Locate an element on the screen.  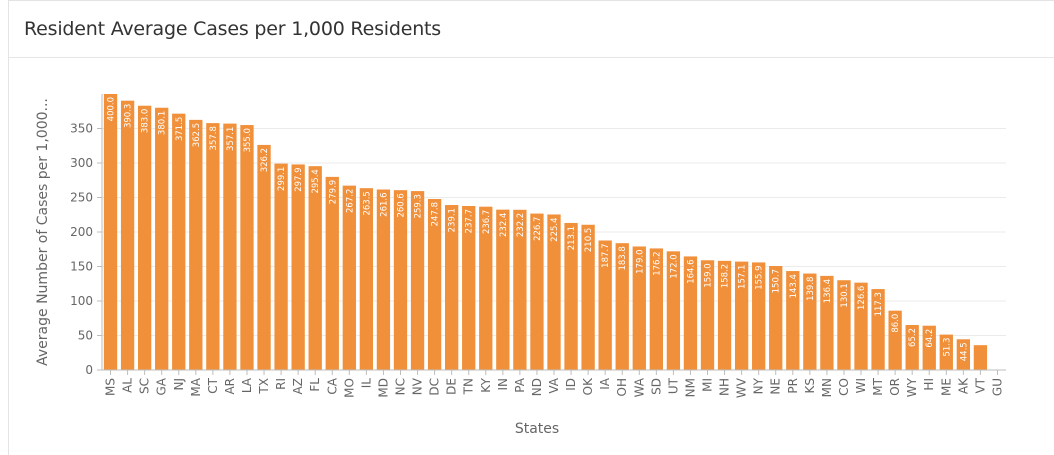
bar-data-label: 150.7 is located at coordinates (777, 281).